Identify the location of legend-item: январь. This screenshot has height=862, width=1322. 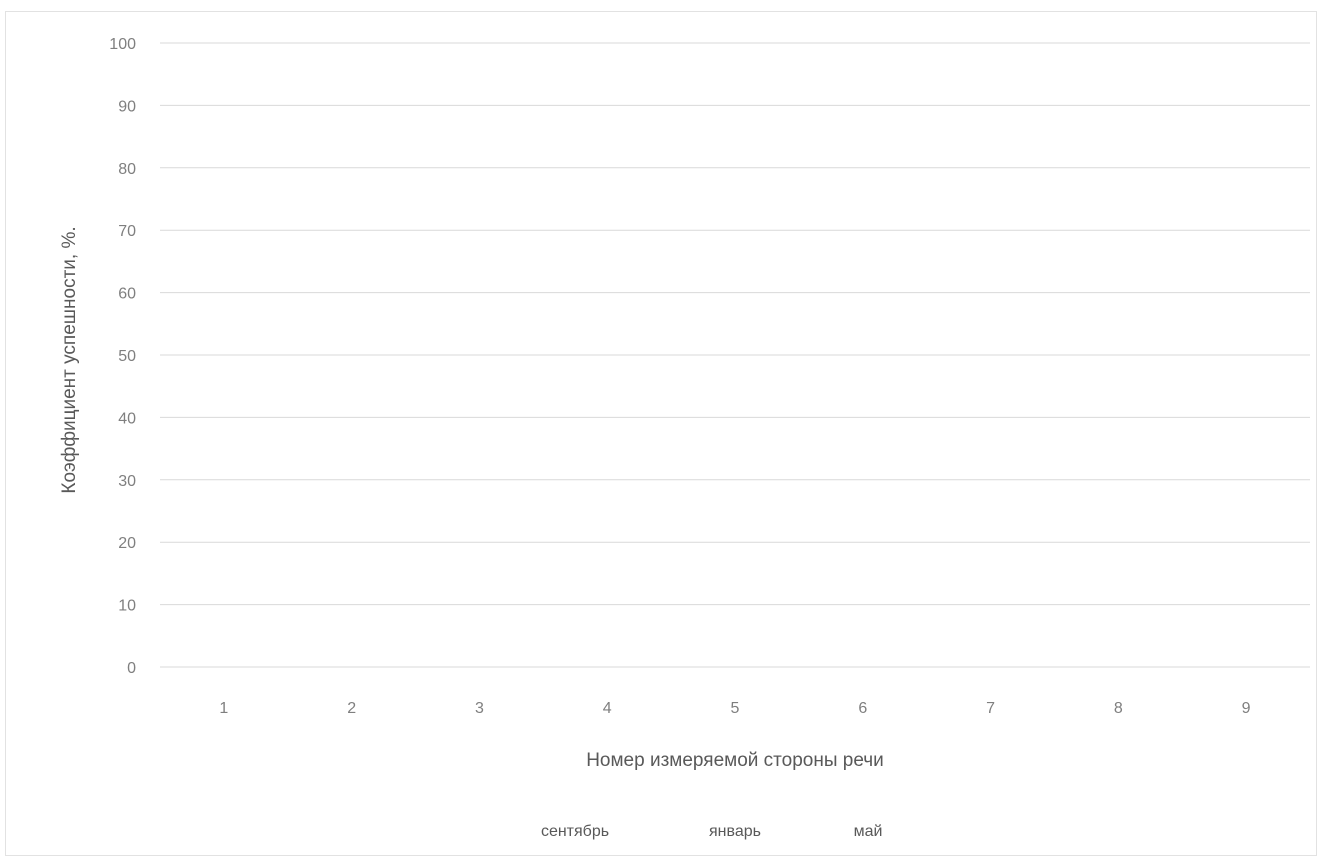
(735, 831).